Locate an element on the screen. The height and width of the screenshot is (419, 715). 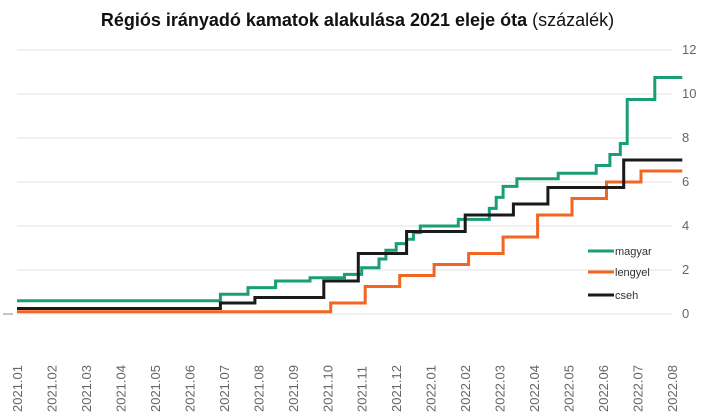
x-tick-label-2021.06: 2021.06 is located at coordinates (189, 388).